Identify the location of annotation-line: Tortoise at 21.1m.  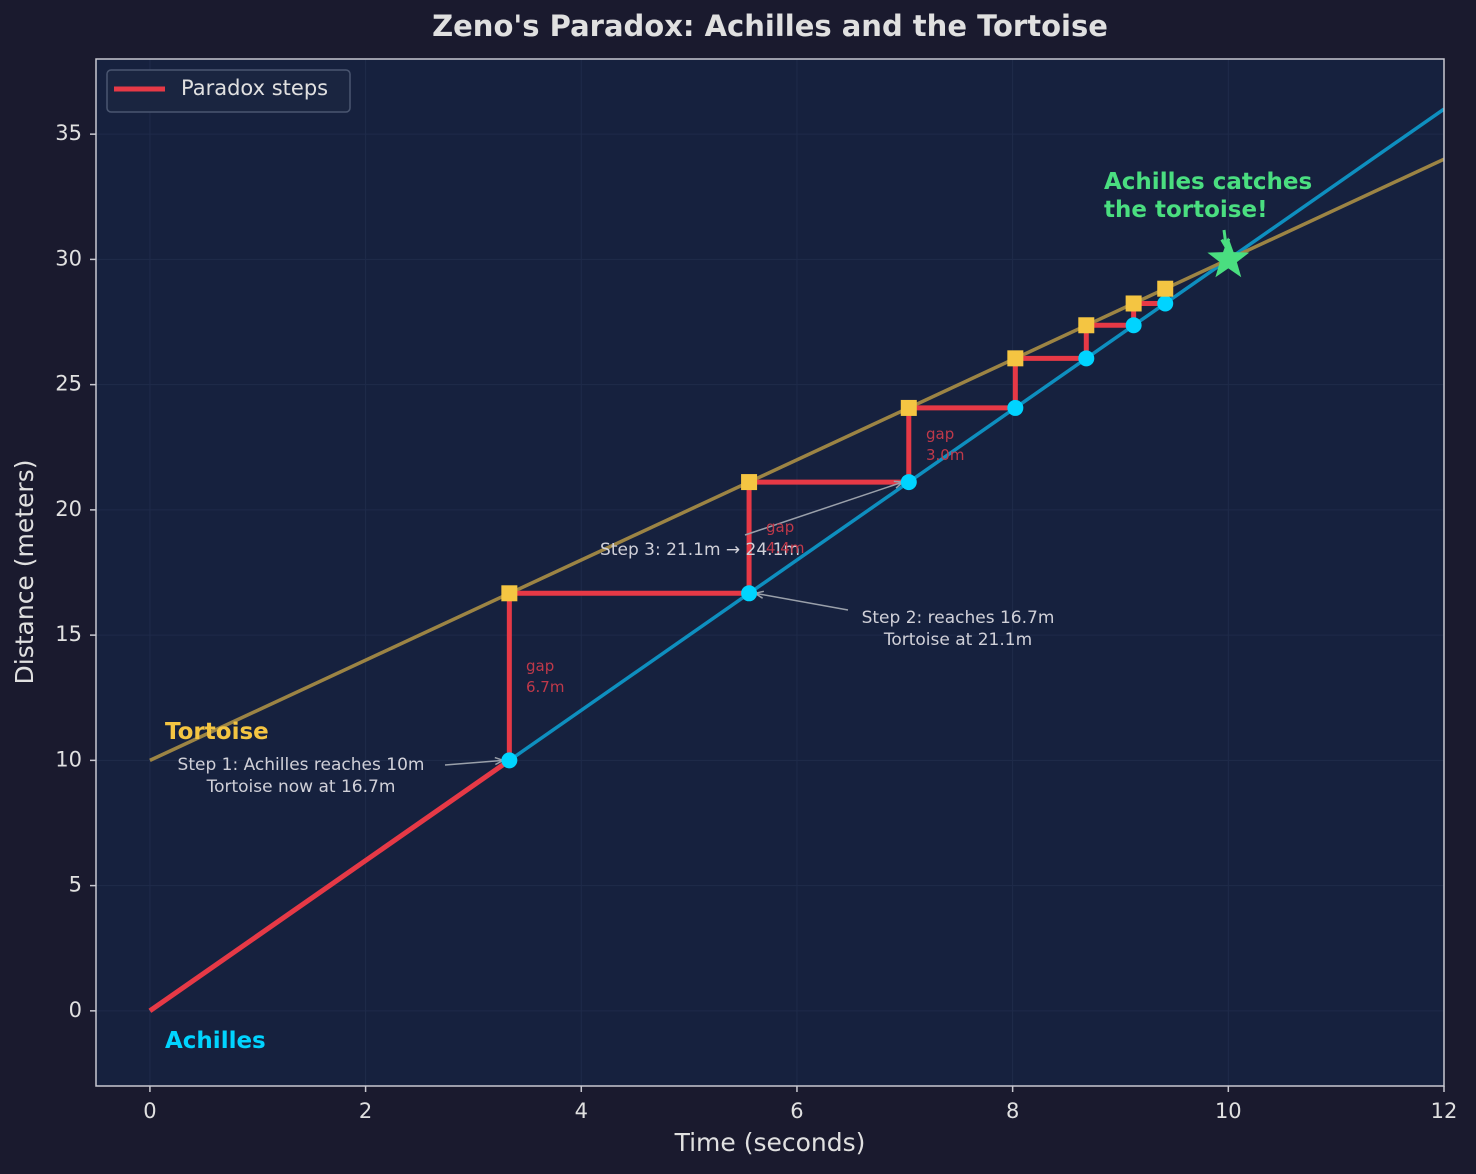
(957, 640).